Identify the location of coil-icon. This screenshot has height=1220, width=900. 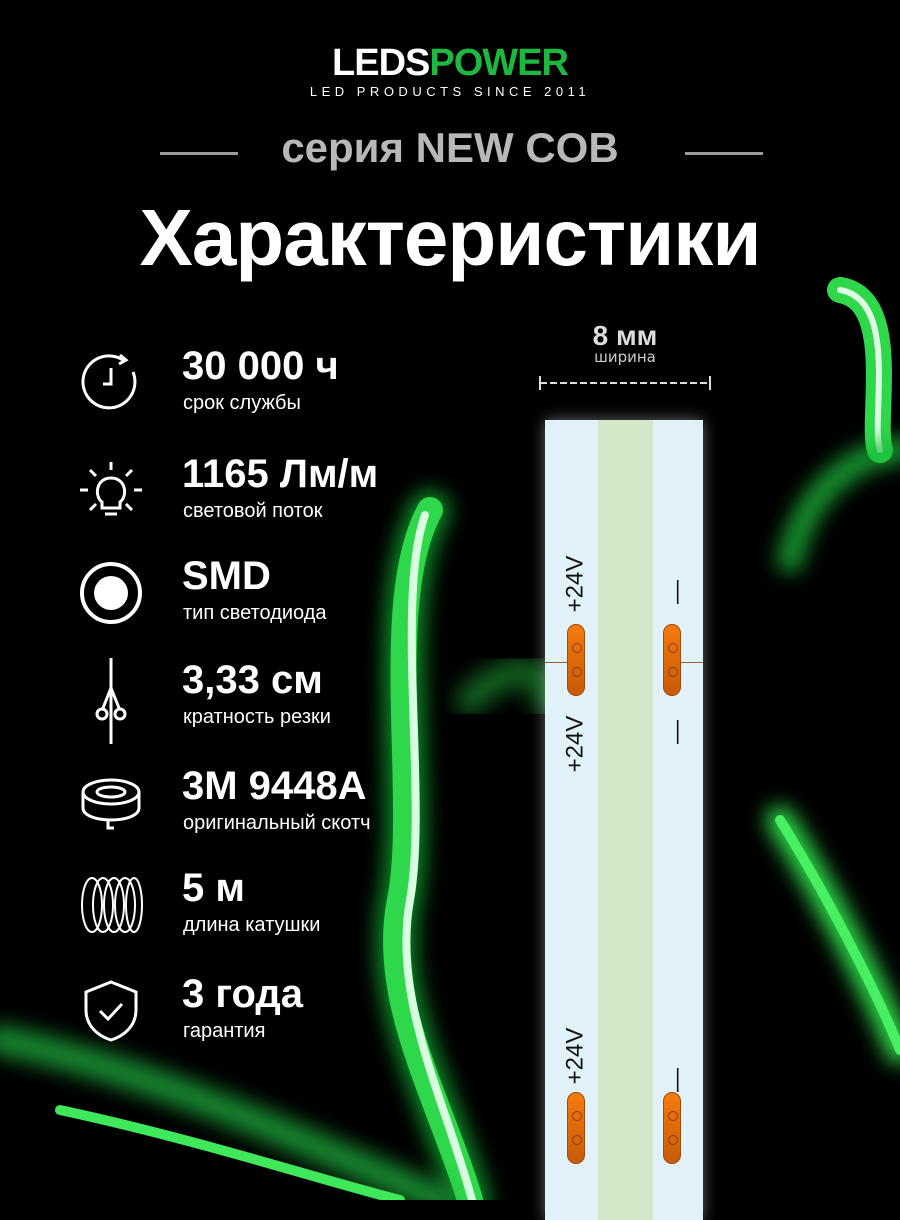
(112, 905).